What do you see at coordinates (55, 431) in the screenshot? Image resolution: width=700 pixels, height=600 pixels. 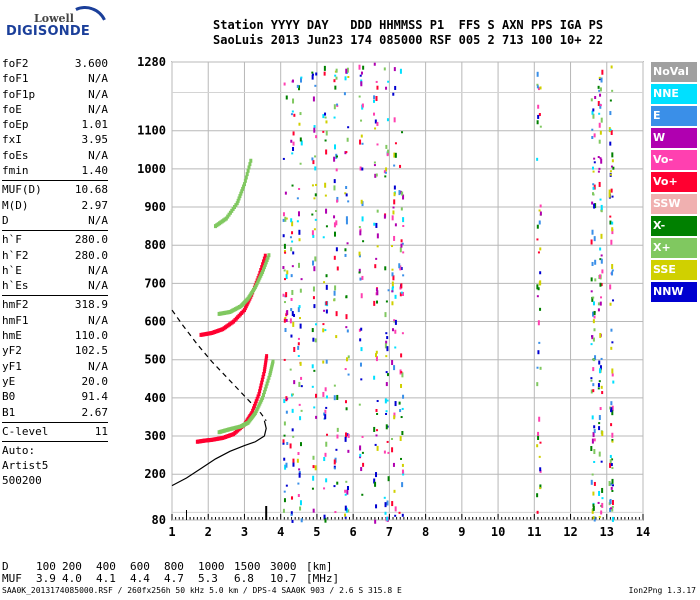 I see `param-row: C-level 11` at bounding box center [55, 431].